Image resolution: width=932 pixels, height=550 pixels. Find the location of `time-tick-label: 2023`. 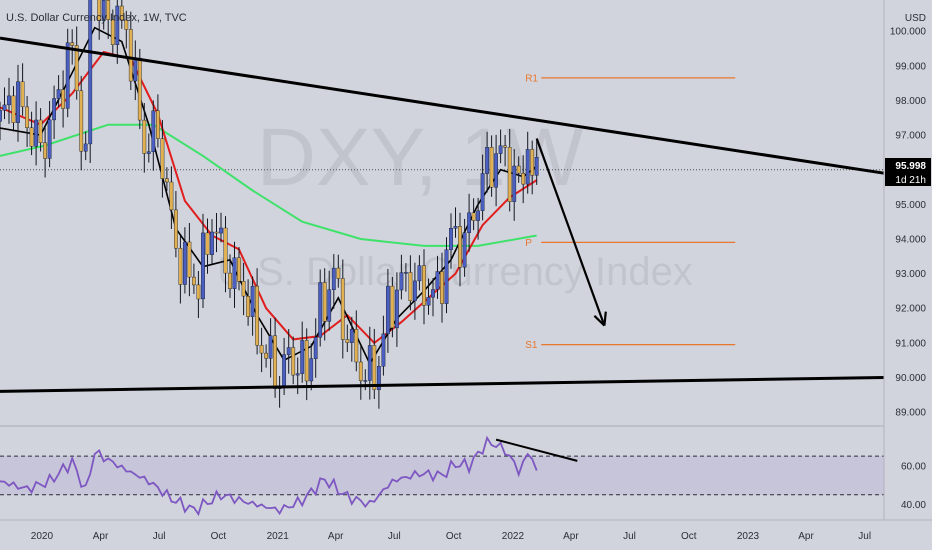

time-tick-label: 2023 is located at coordinates (748, 536).